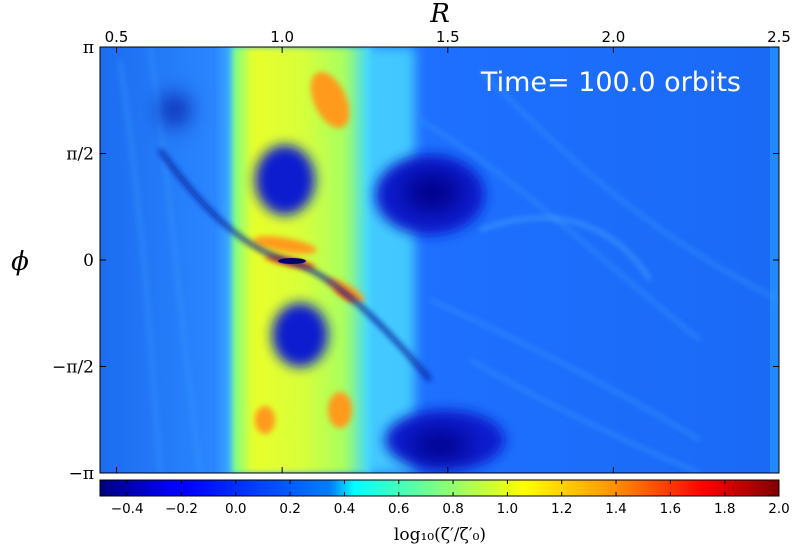 Image resolution: width=800 pixels, height=550 pixels. I want to click on colorbar-tick-label: 1.4, so click(615, 509).